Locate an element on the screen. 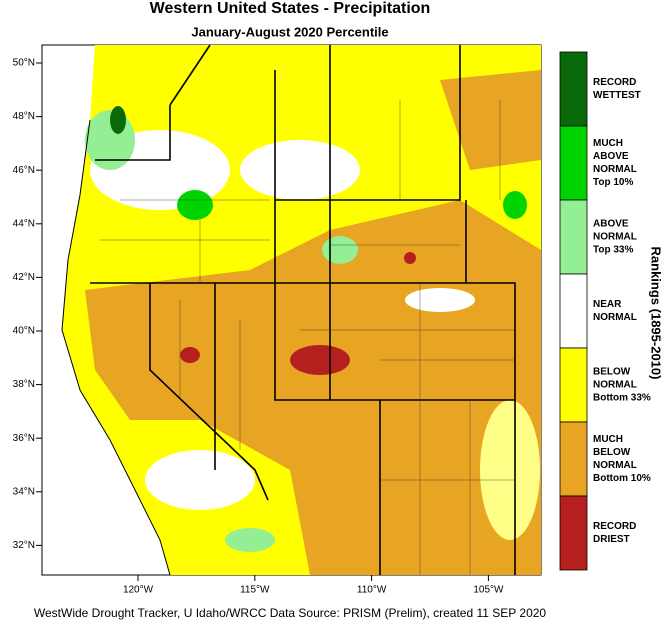 The height and width of the screenshot is (623, 671). subtitle: January-August 2020 Percentile is located at coordinates (289, 31).